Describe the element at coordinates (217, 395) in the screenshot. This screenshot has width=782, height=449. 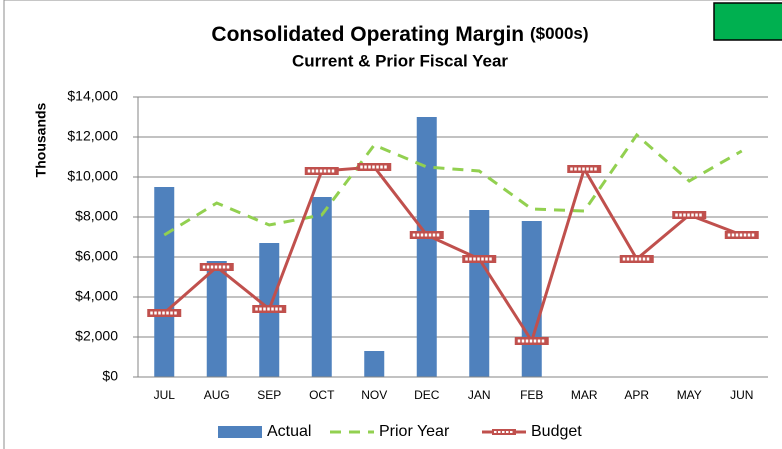
I see `x-tick-label: AUG` at that location.